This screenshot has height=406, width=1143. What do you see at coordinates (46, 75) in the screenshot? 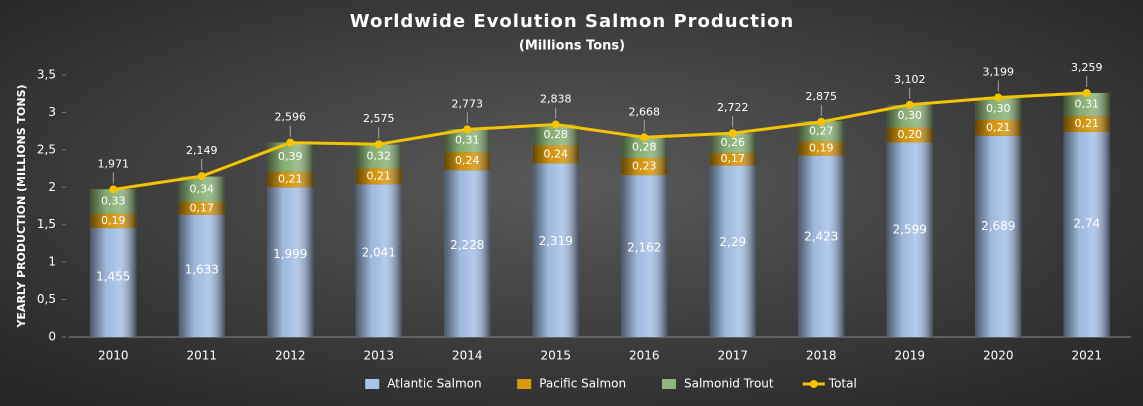
I see `y-tick-label: 3,5` at bounding box center [46, 75].